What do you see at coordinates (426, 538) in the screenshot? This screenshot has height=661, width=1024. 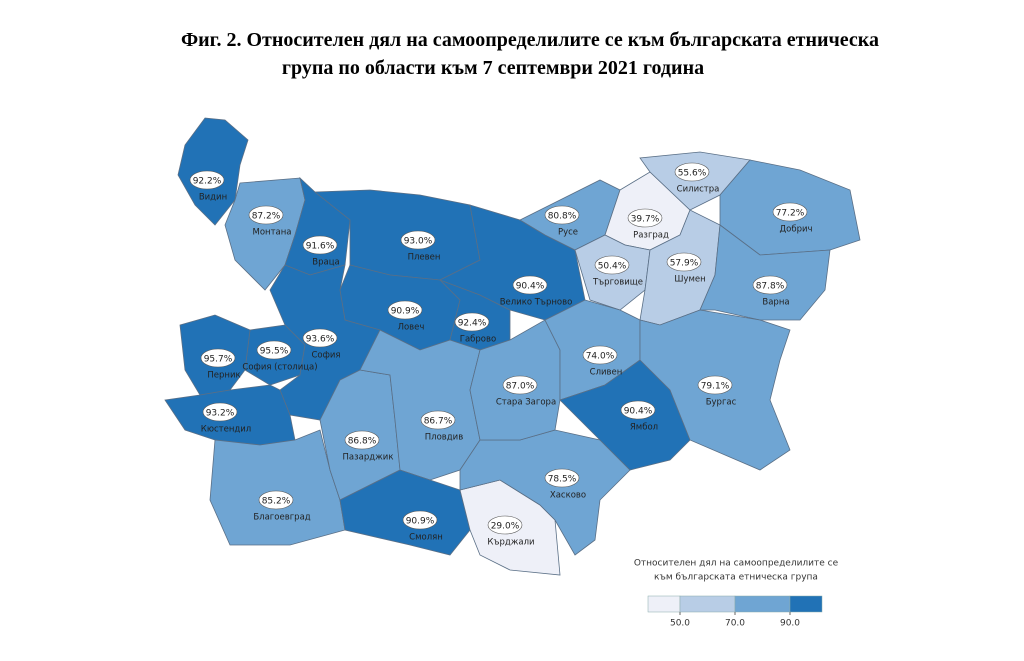 I see `region-name: Смолян` at bounding box center [426, 538].